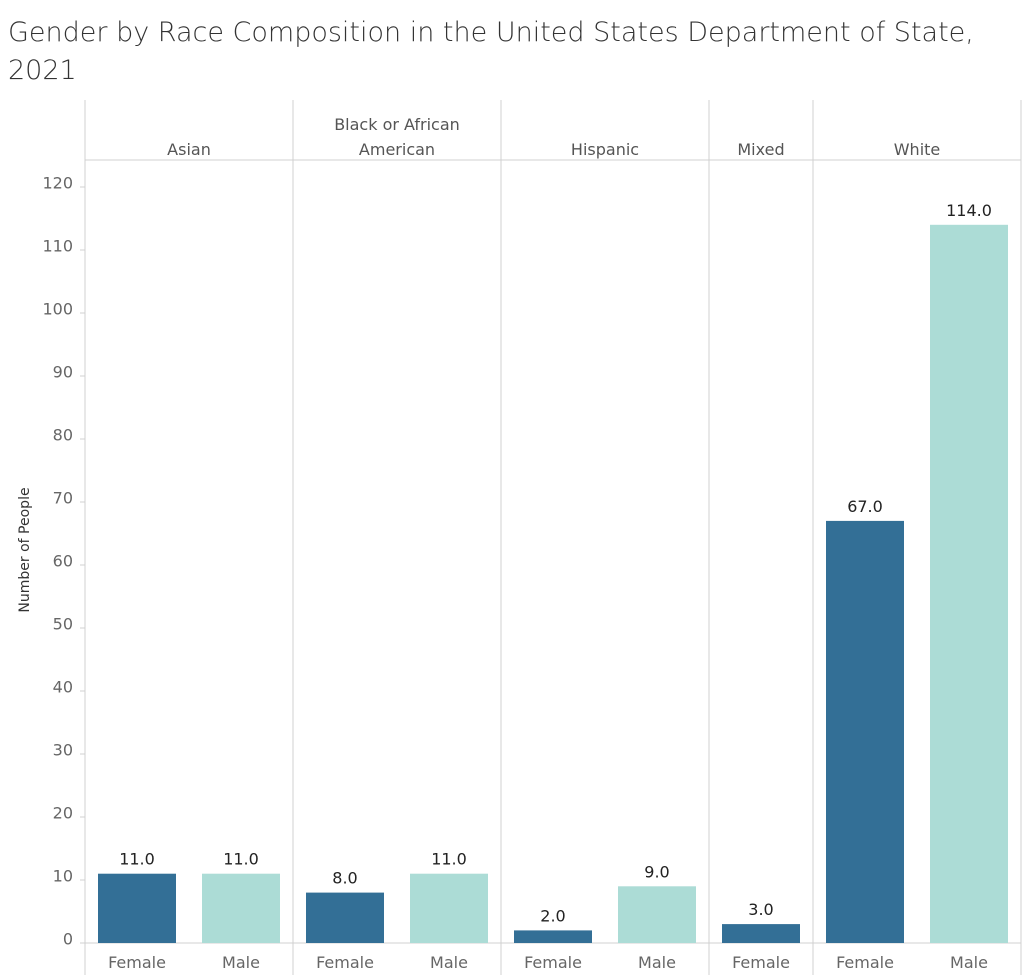  I want to click on y-axis-title: Number of People, so click(25, 549).